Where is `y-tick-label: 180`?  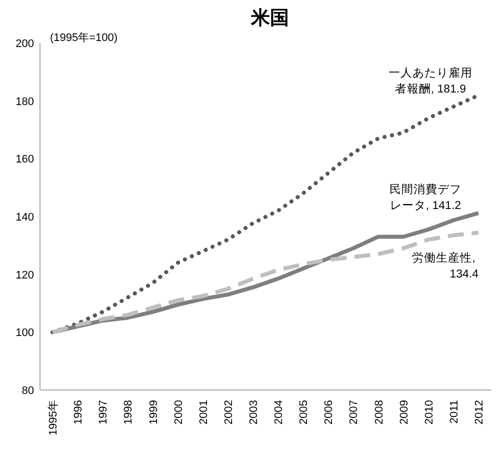
y-tick-label: 180 is located at coordinates (25, 102).